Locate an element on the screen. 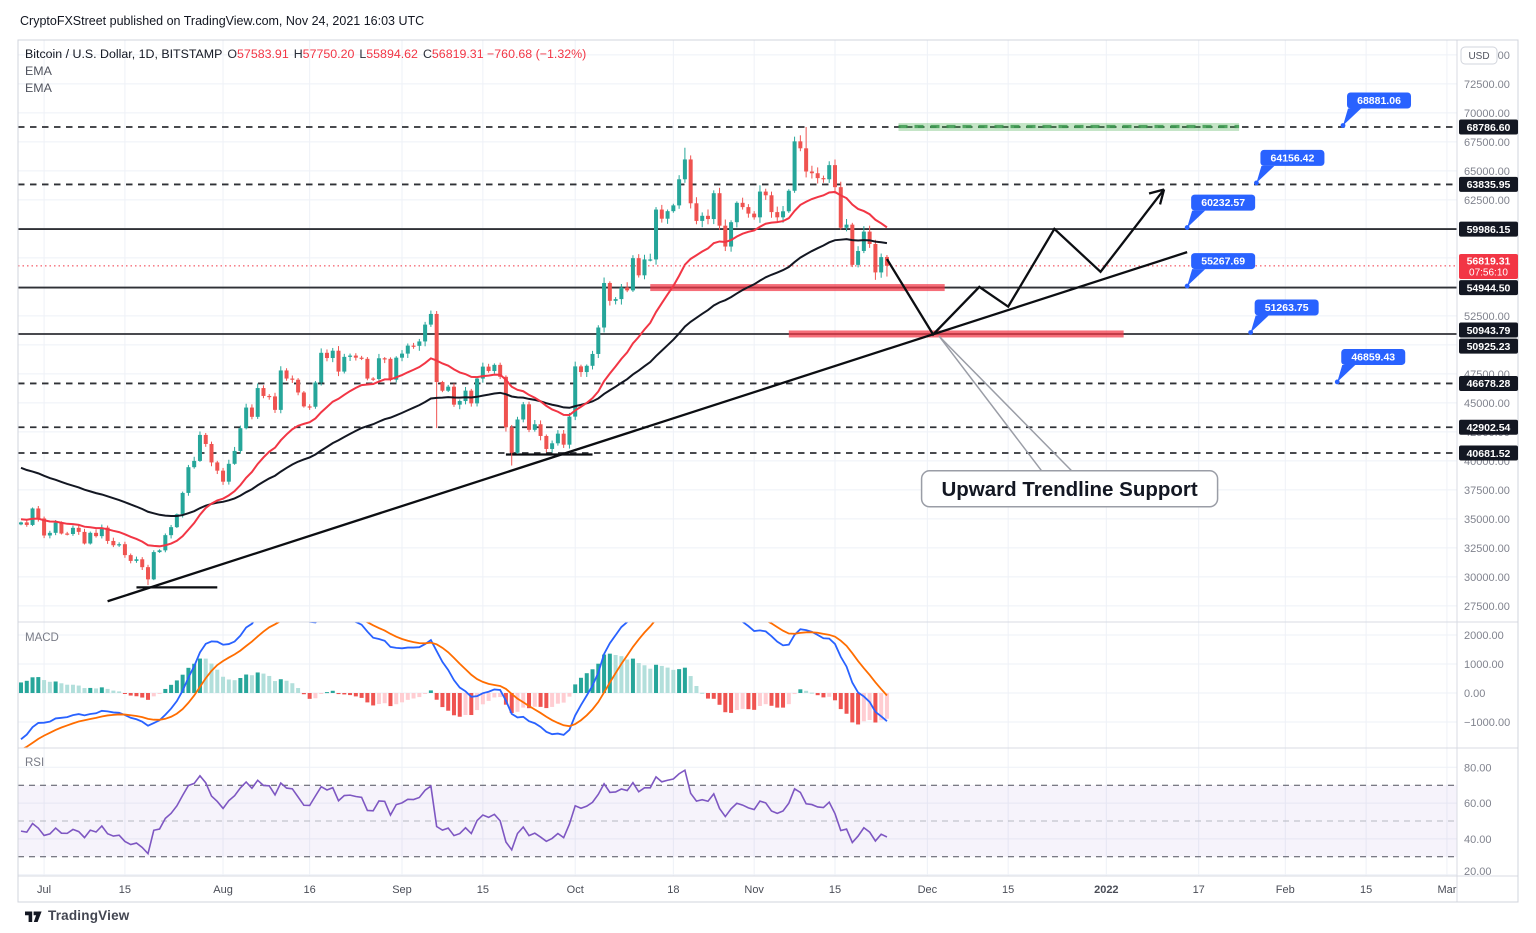 The height and width of the screenshot is (933, 1536). level-axis-label-46678.28: 46678.28 is located at coordinates (1488, 383).